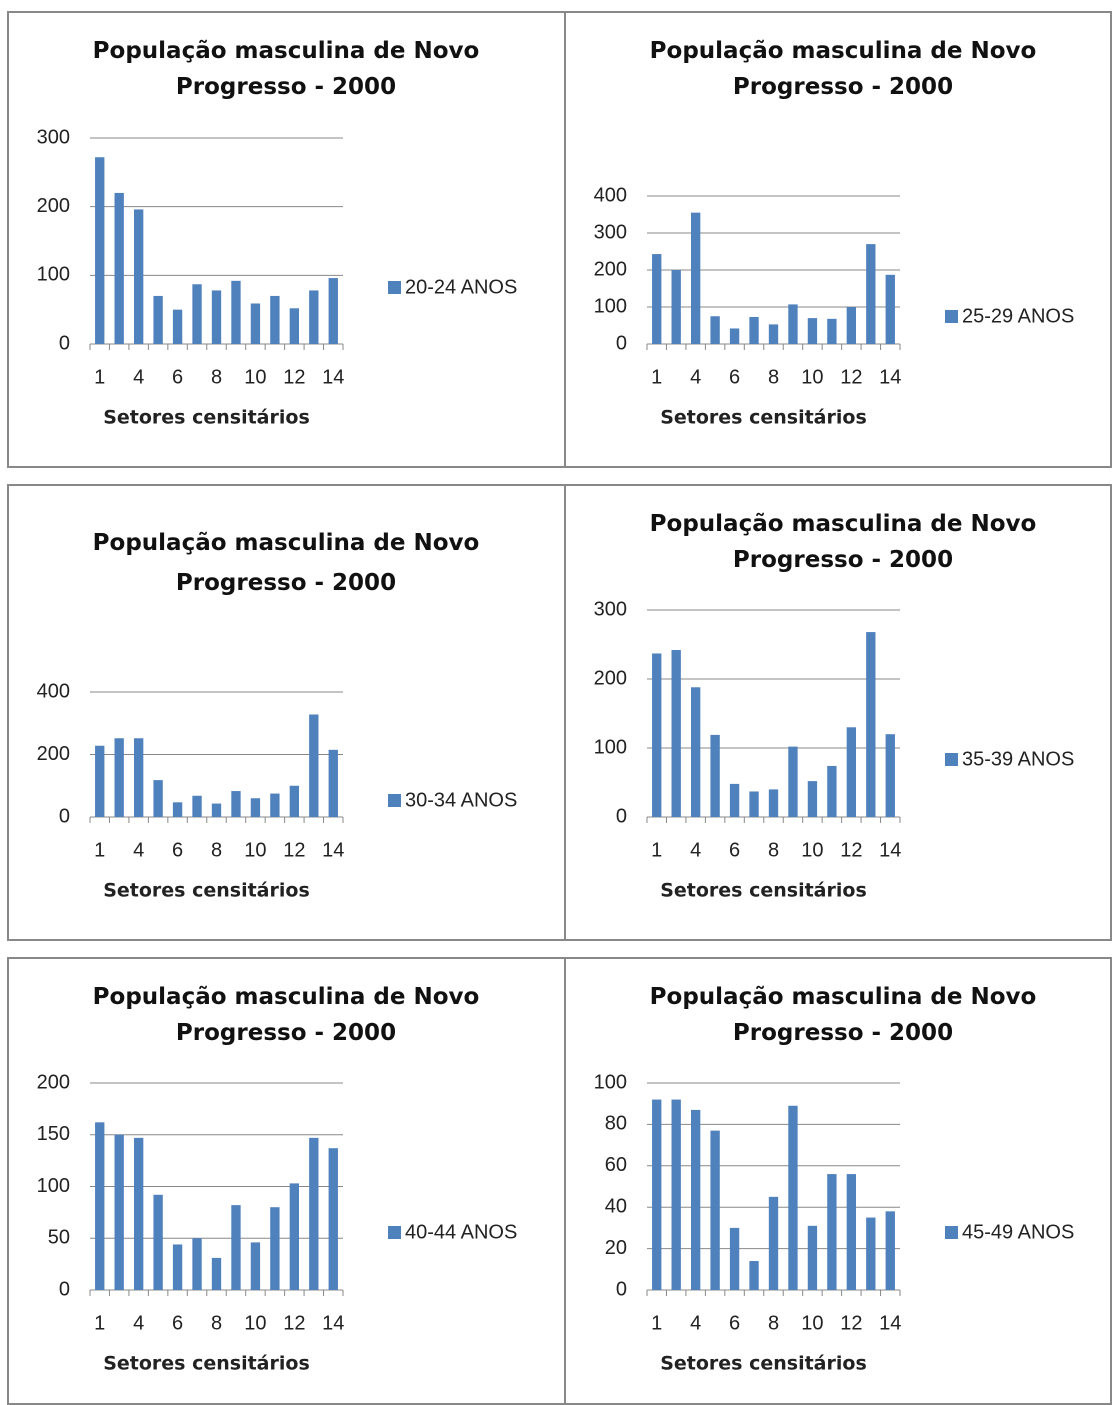 The image size is (1112, 1405). I want to click on y-tick-label: 50, so click(59, 1238).